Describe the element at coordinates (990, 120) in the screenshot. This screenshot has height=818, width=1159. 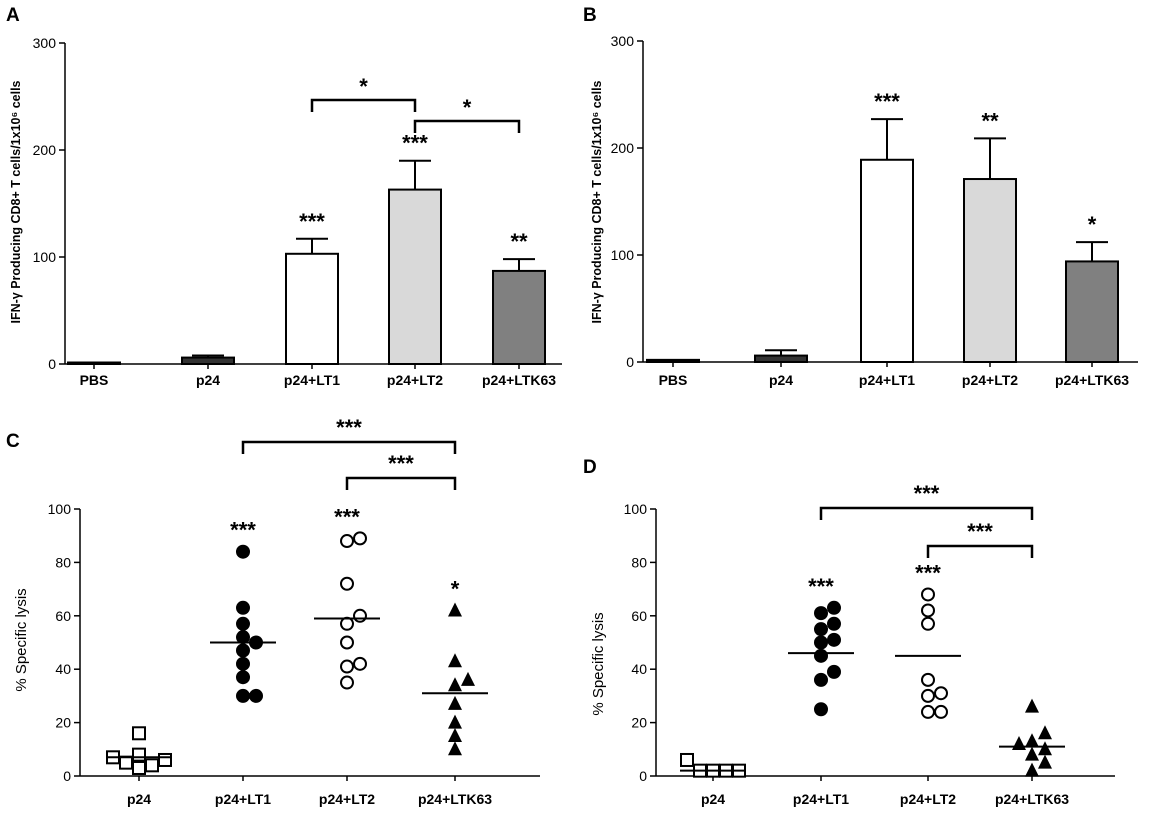
I see `panel-b-significance-label: **` at that location.